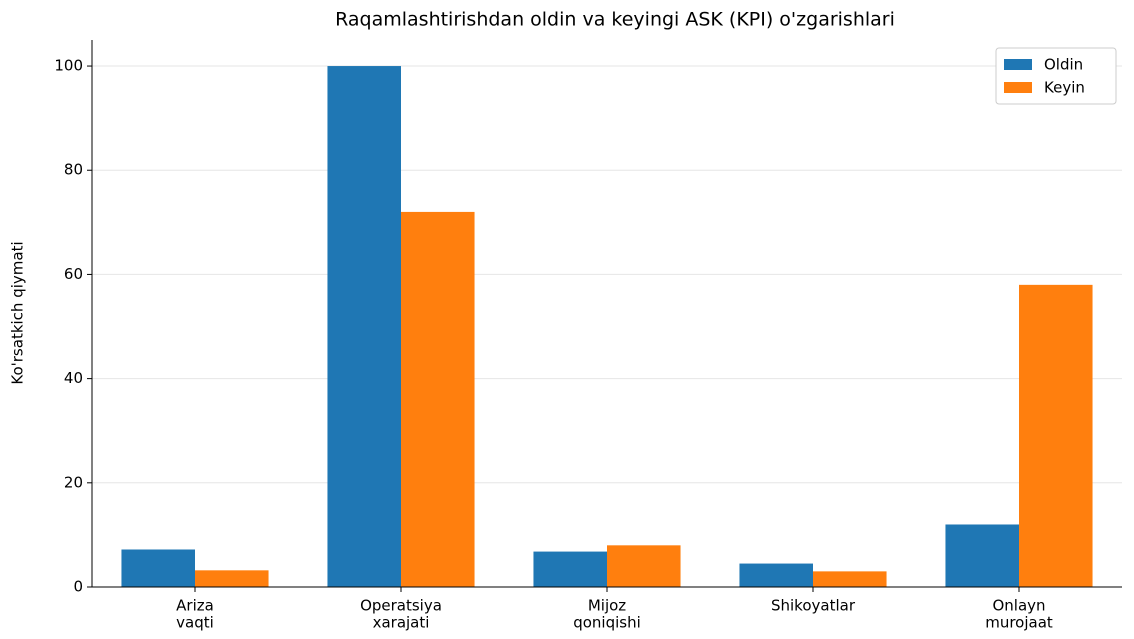  What do you see at coordinates (607, 623) in the screenshot?
I see `x-tick-label: qoniqishi` at bounding box center [607, 623].